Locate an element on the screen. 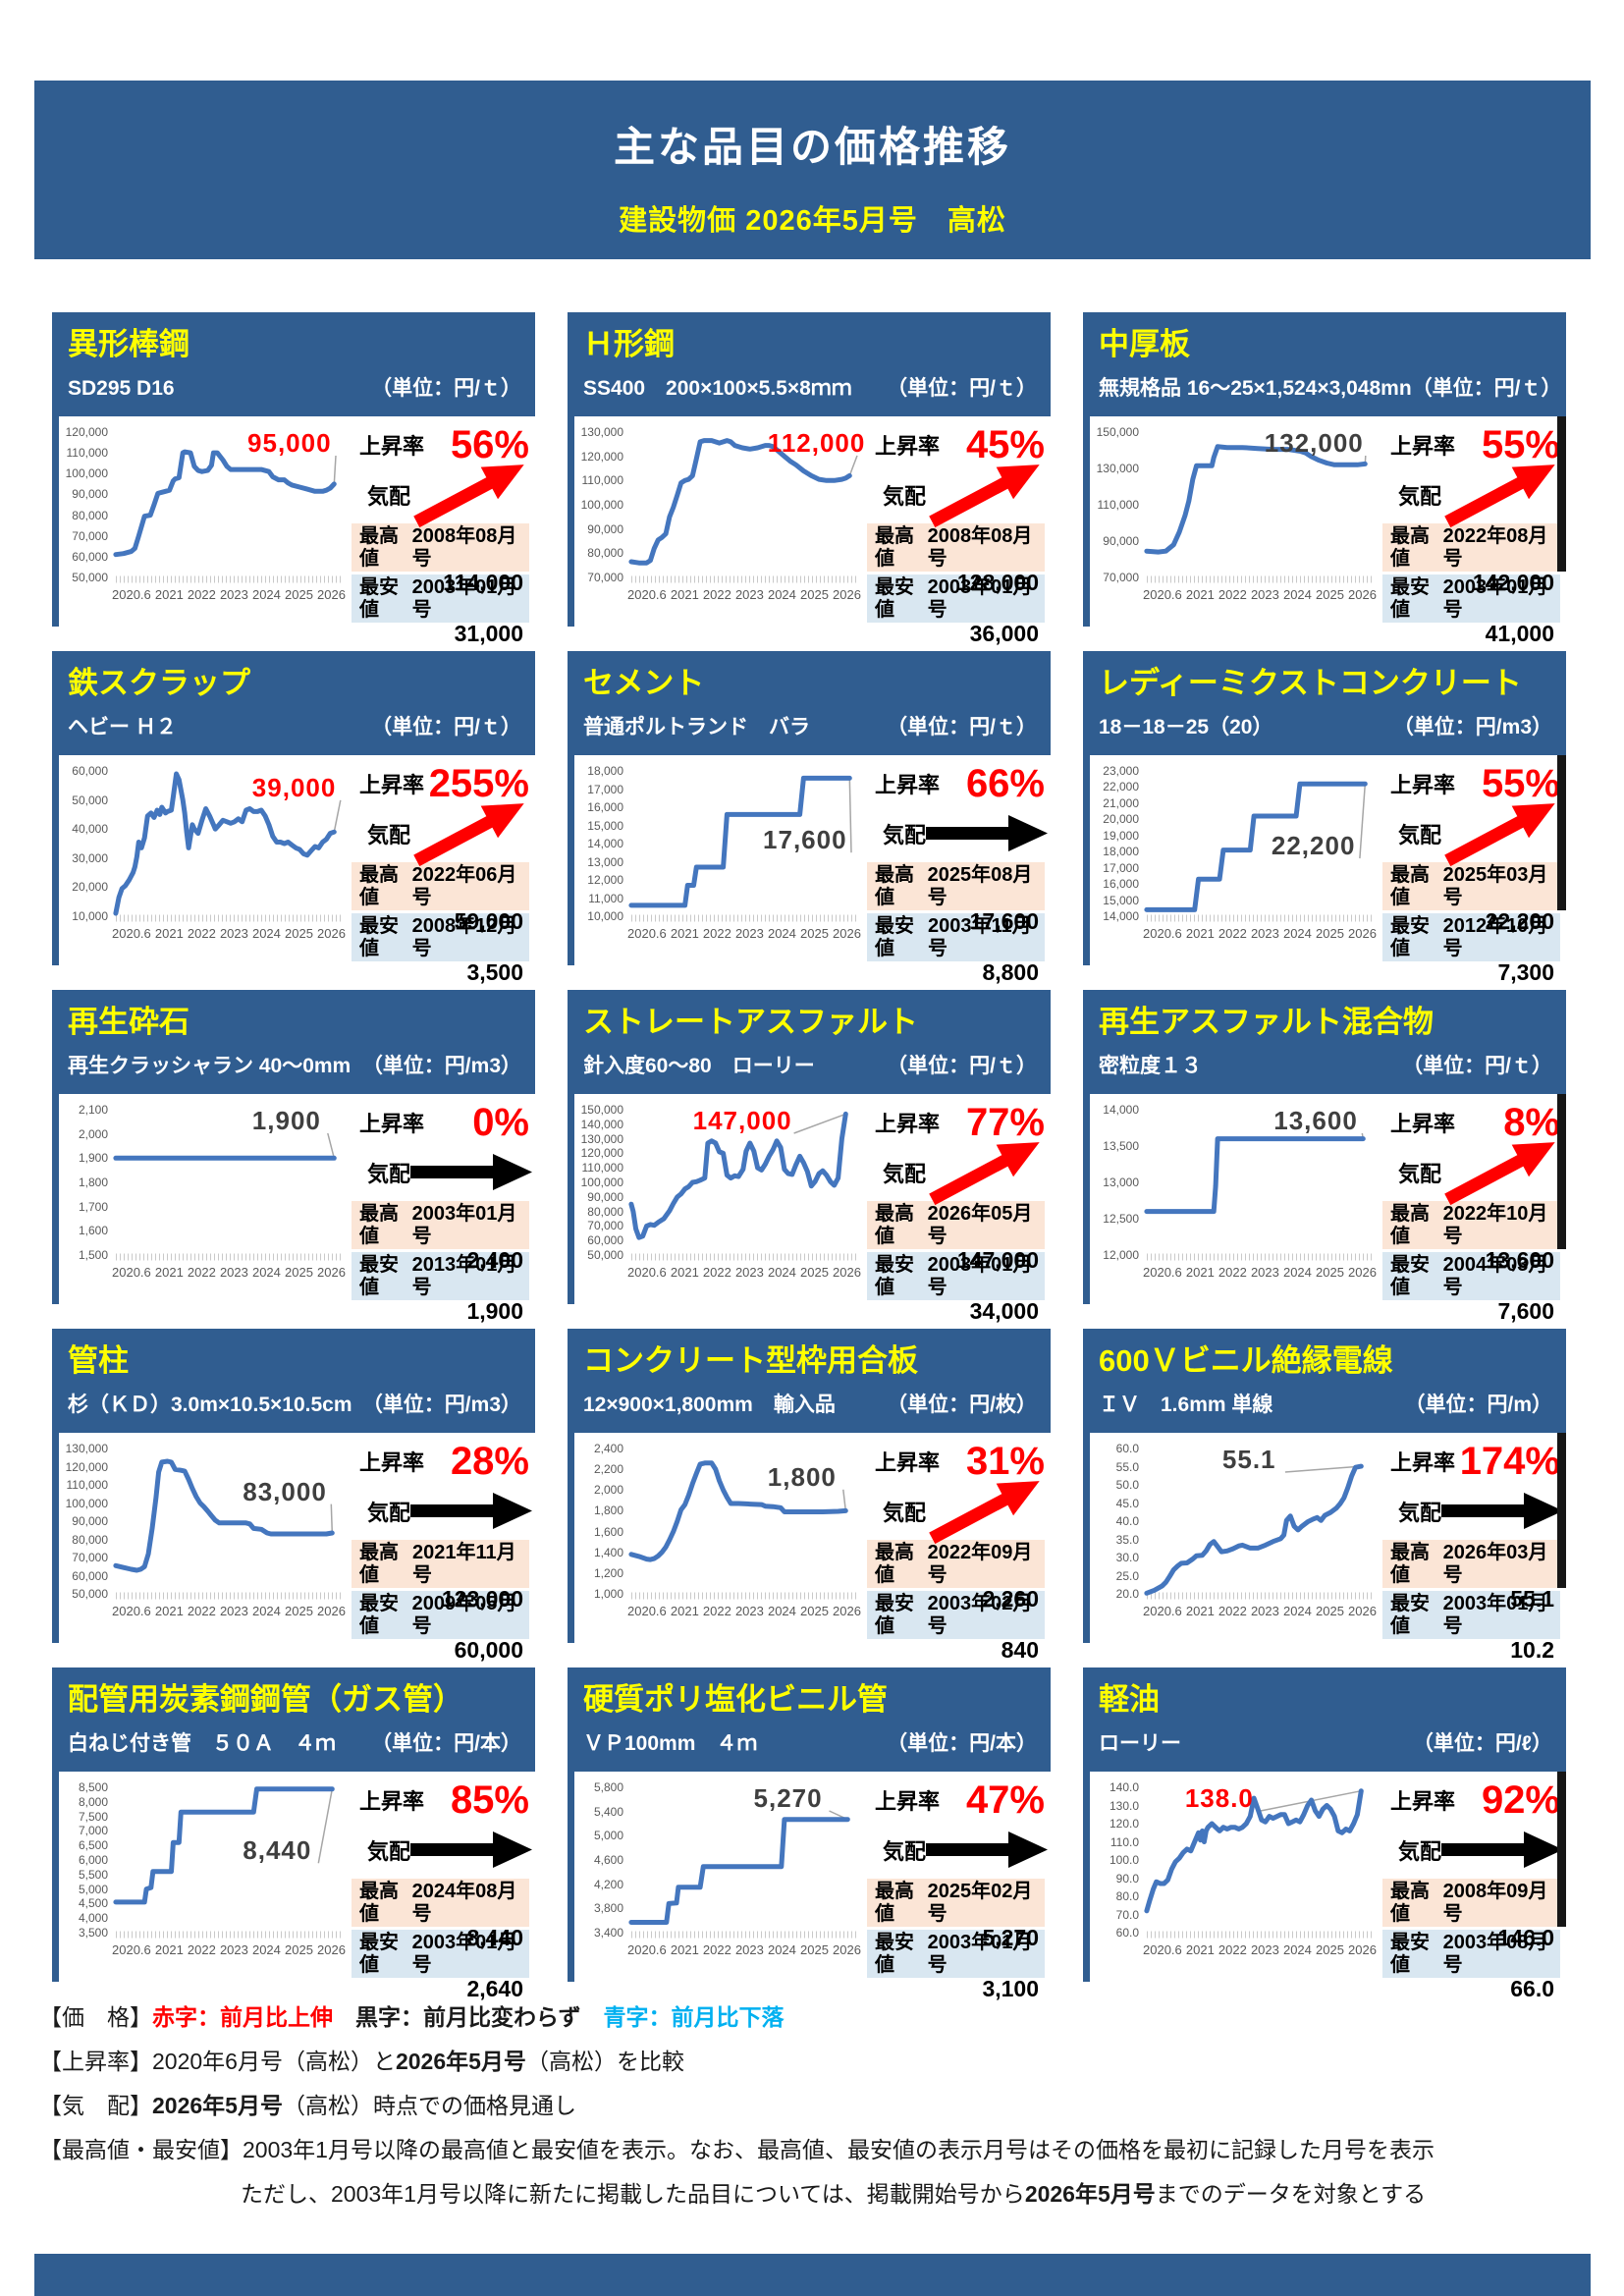 The image size is (1624, 2296). panel-unit: （単位：円/本） is located at coordinates (446, 1743).